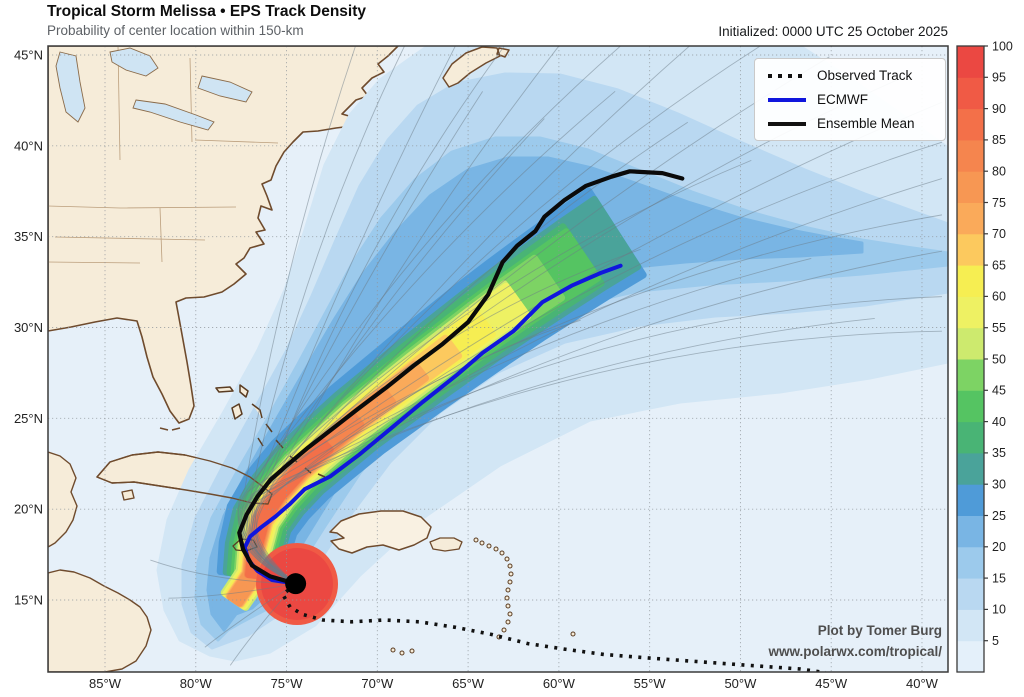  I want to click on legend-row-ecmwf: ECMWF, so click(850, 99).